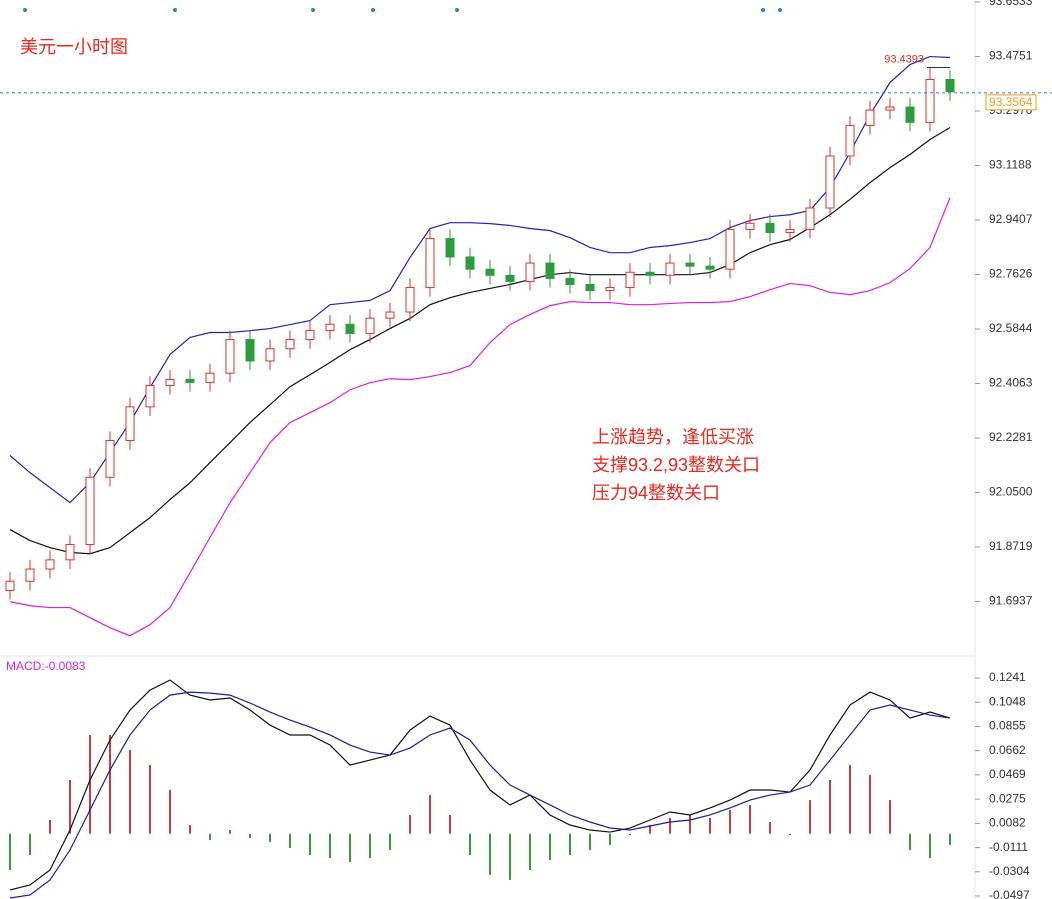 The height and width of the screenshot is (899, 1052). I want to click on last-price-label: 93.3564, so click(1011, 102).